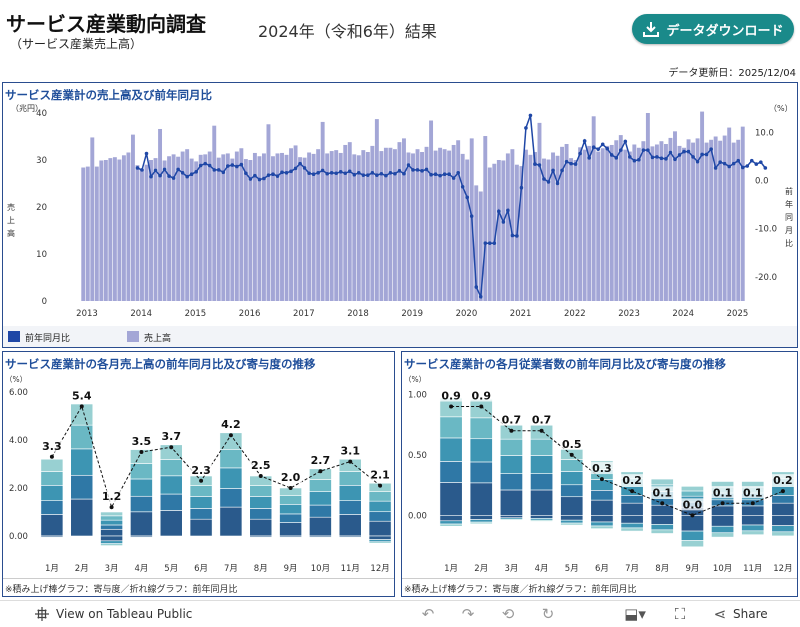  Describe the element at coordinates (713, 29) in the screenshot. I see `data-download-button: データダウンロード` at that location.